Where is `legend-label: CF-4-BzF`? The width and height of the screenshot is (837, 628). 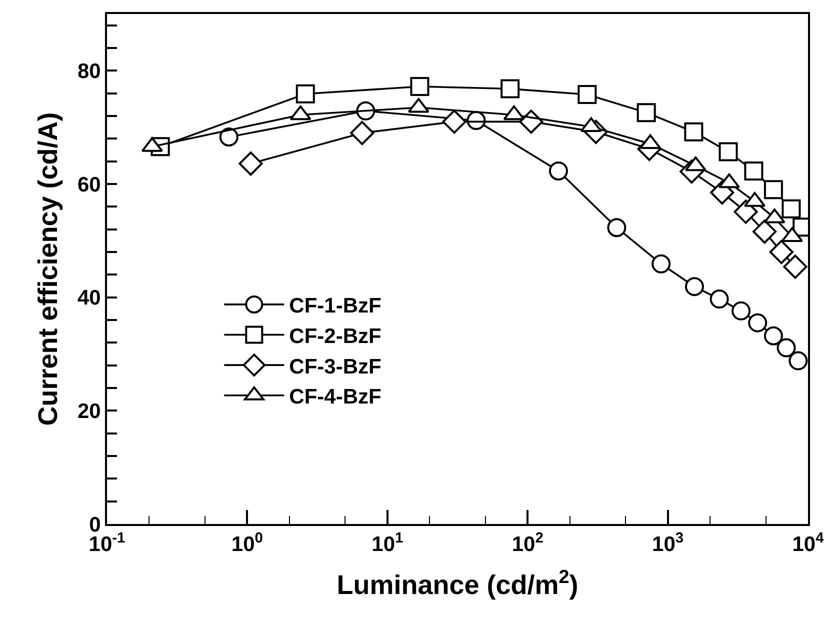
legend-label: CF-4-BzF is located at coordinates (335, 397).